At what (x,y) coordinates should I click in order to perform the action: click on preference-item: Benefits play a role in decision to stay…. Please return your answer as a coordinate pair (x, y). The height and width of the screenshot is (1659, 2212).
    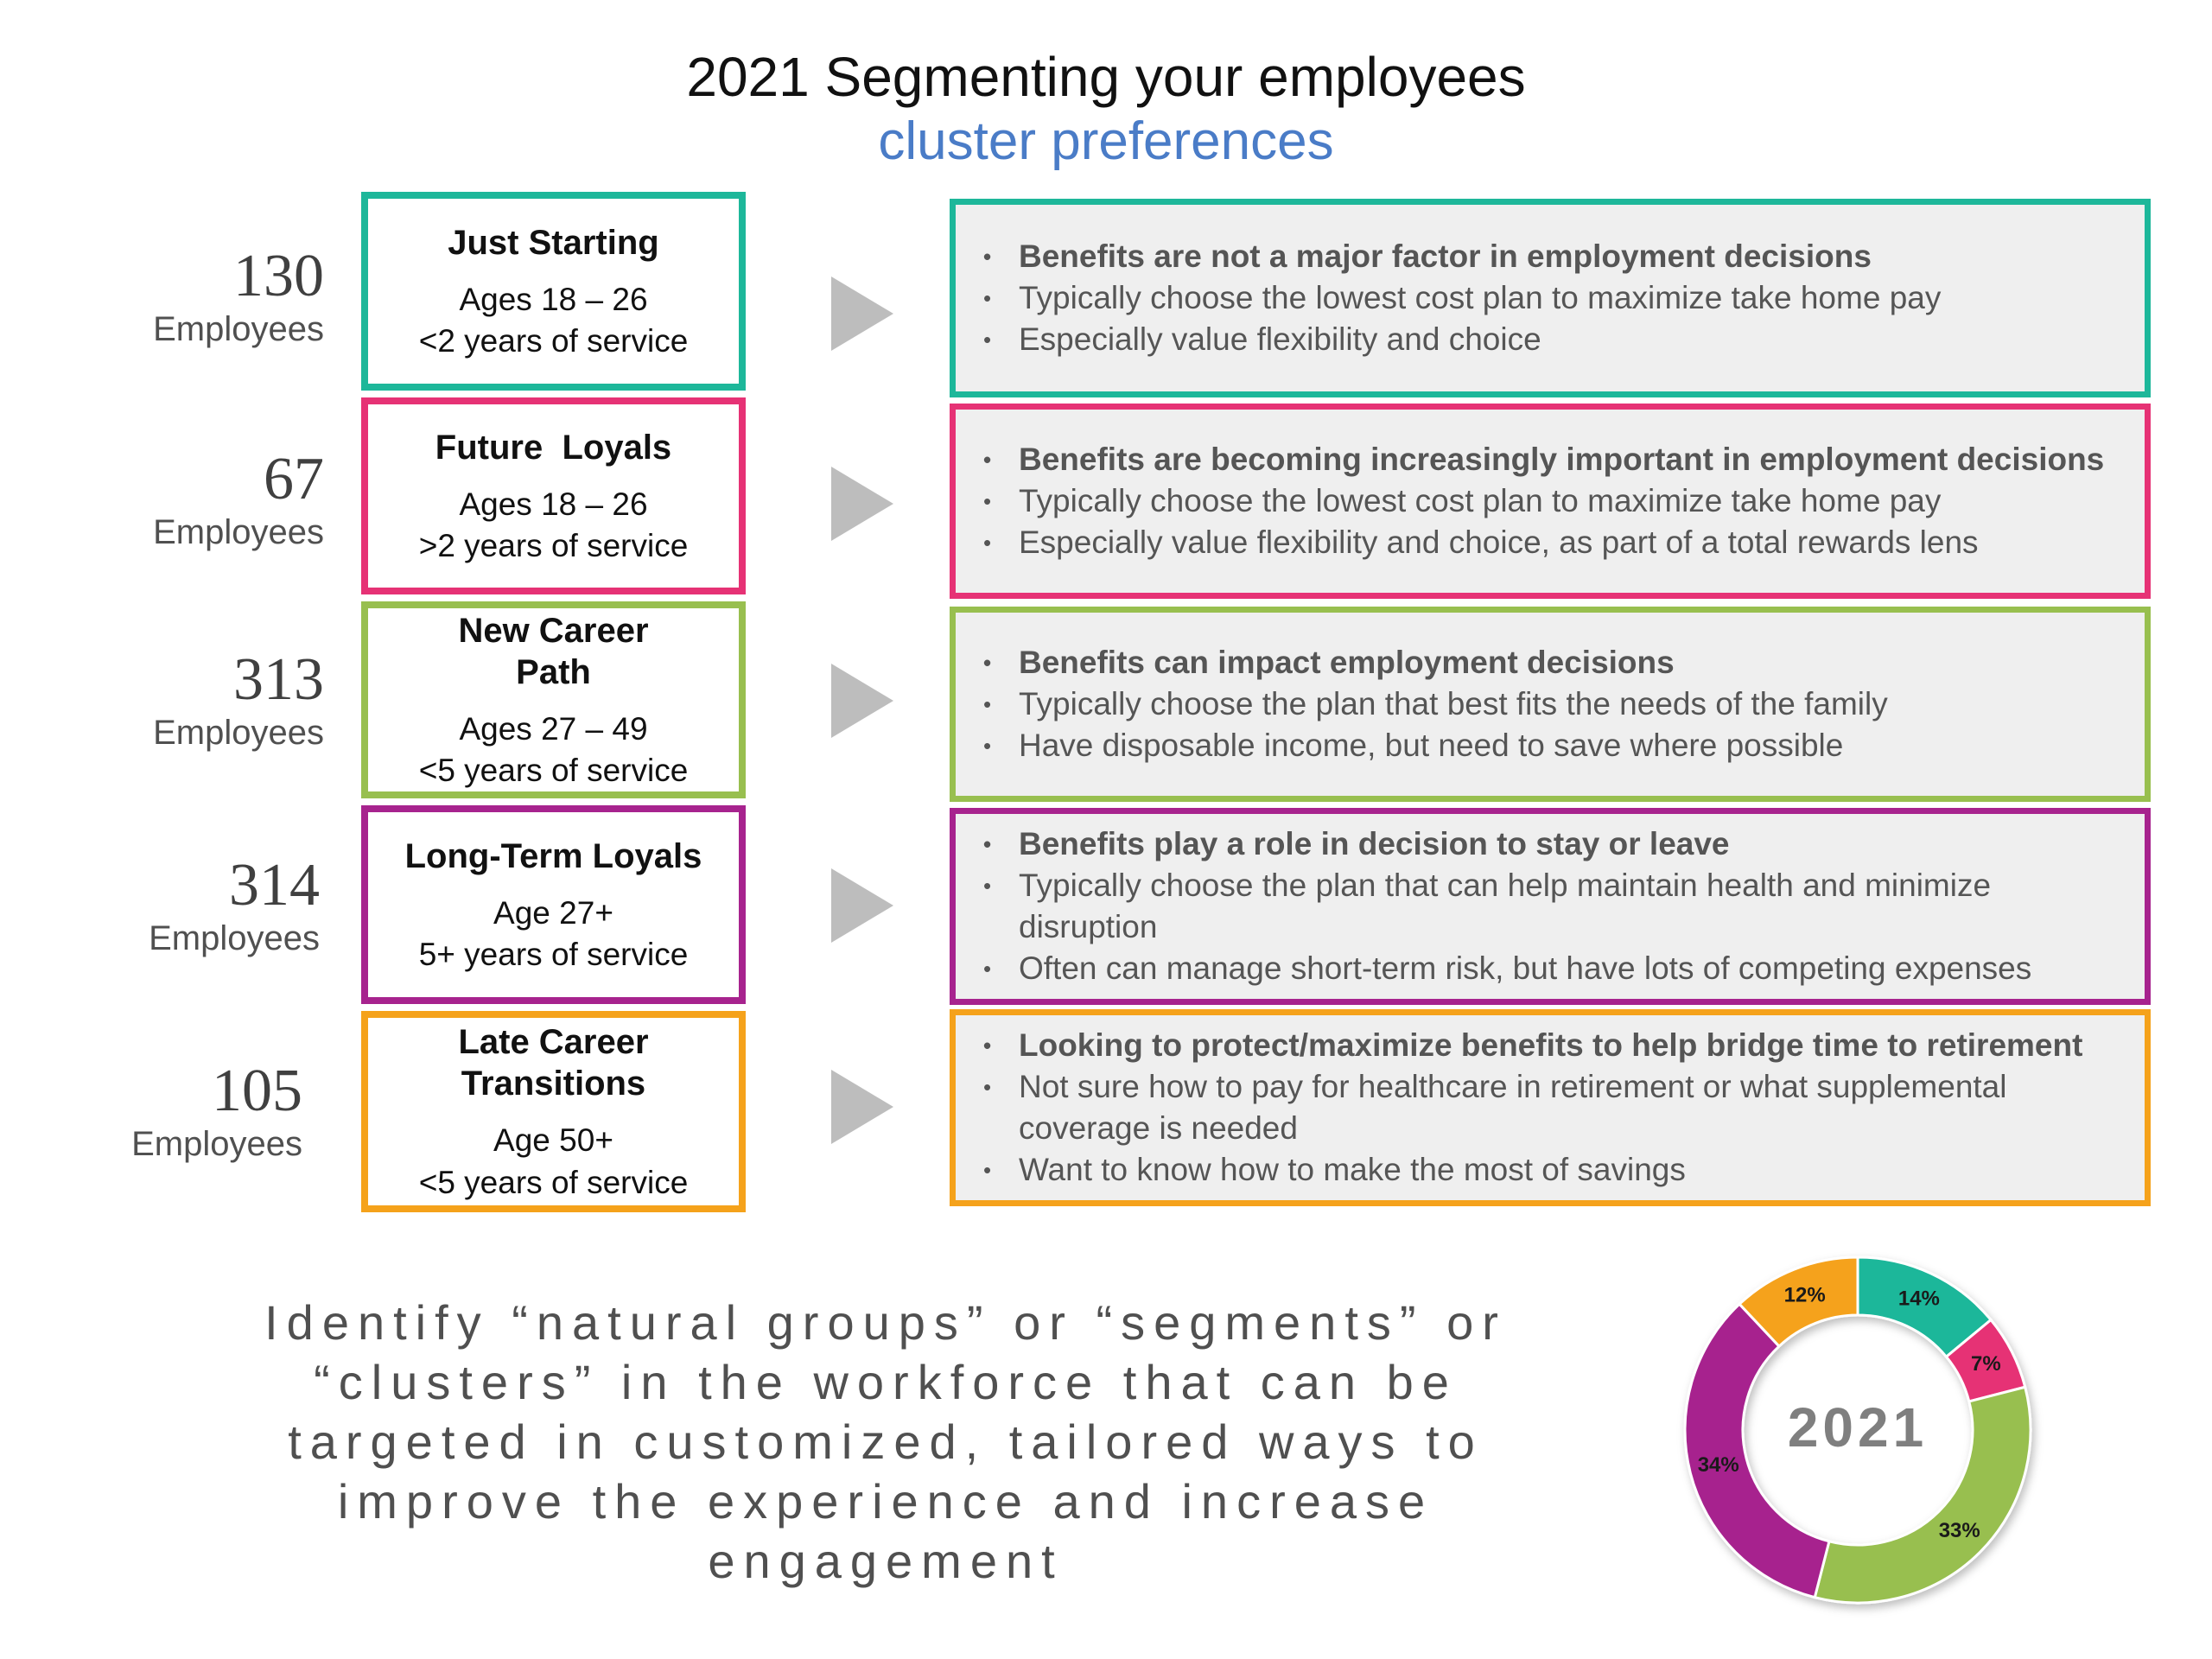
    Looking at the image, I should click on (1550, 844).